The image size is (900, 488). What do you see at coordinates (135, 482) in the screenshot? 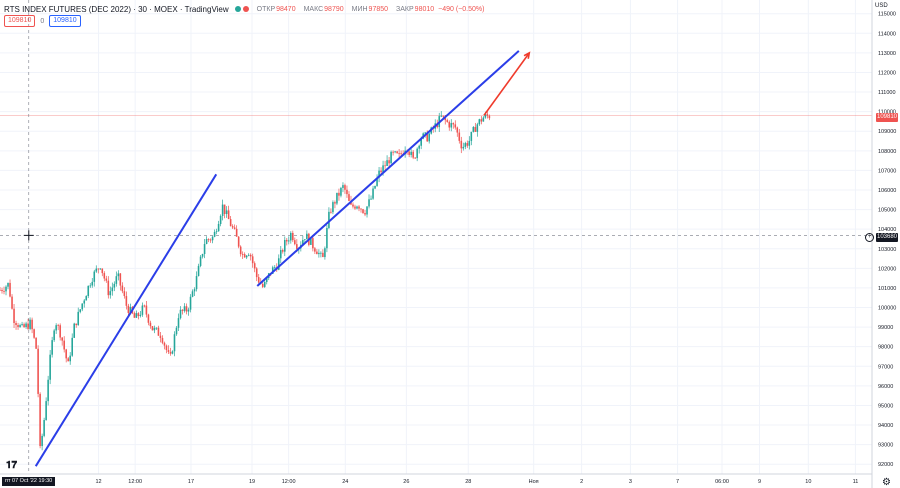
I see `x-tick-label: 12:00` at bounding box center [135, 482].